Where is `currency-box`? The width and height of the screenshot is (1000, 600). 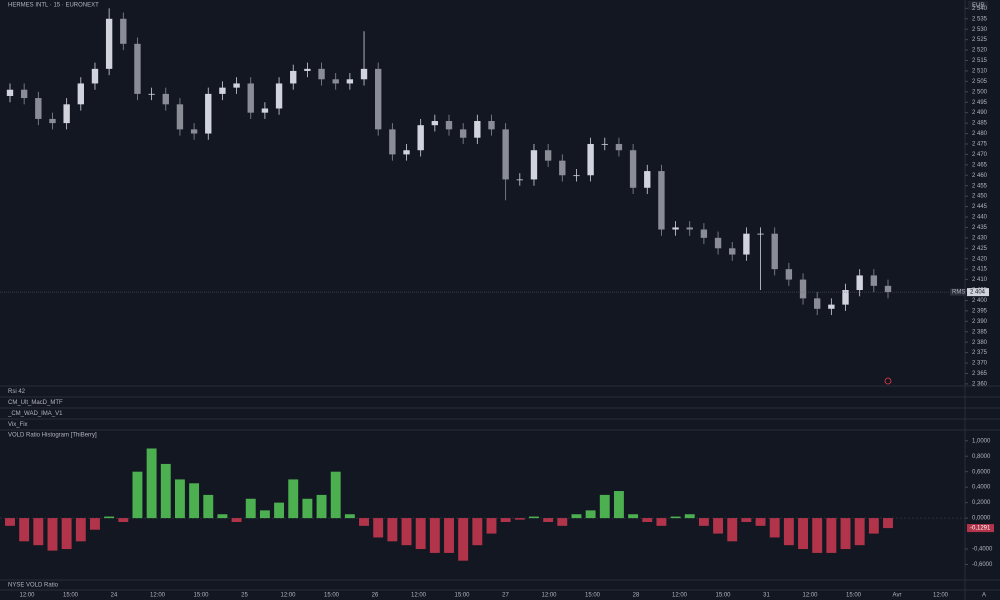 currency-box is located at coordinates (978, 5).